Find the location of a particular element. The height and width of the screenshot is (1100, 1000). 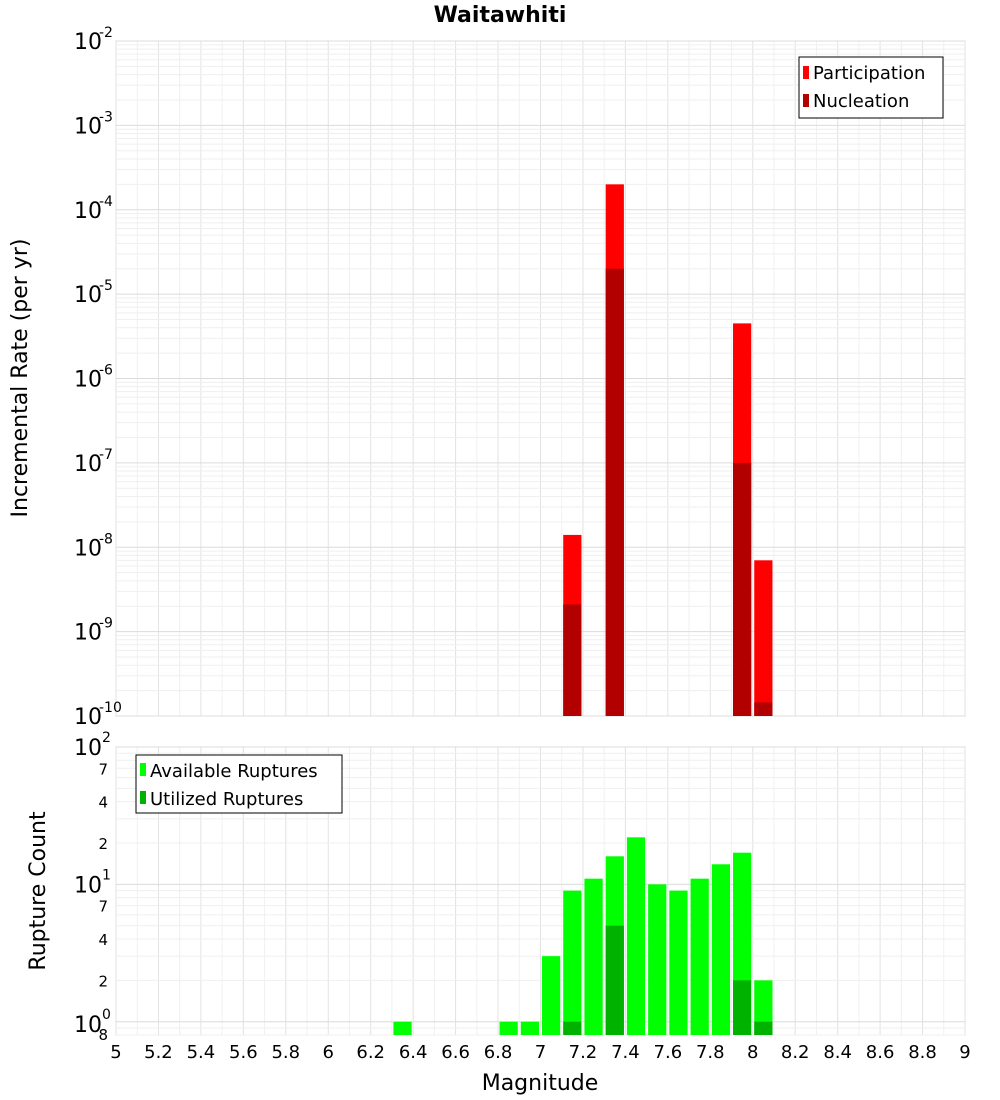

x-tick-label: 7 is located at coordinates (540, 1052).